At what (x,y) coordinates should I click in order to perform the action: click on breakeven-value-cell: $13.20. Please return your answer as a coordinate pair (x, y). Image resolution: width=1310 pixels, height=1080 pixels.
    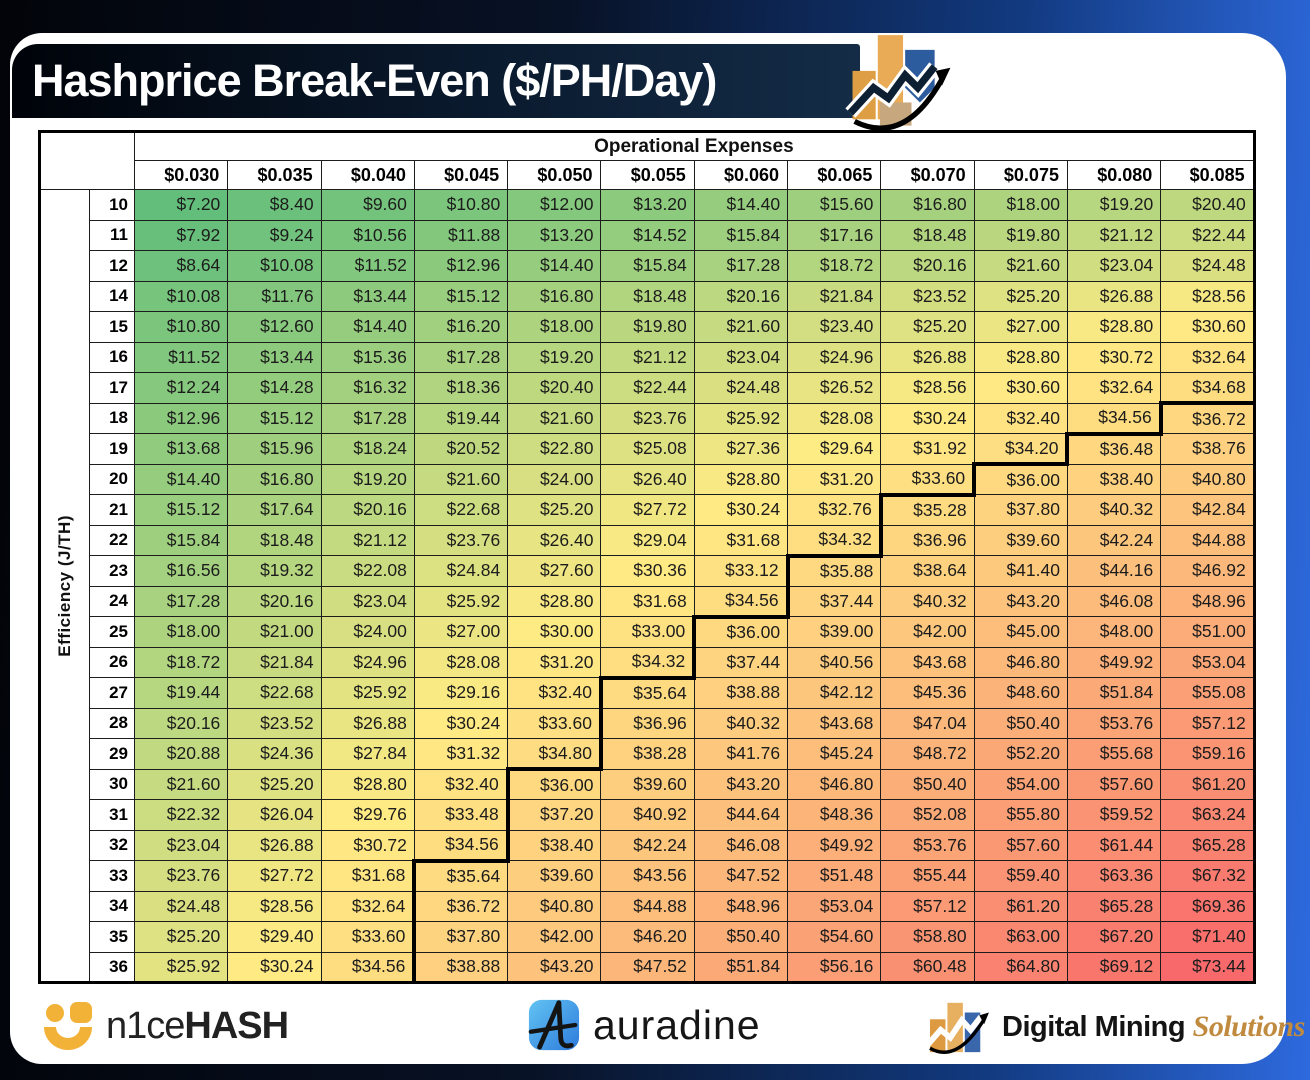
    Looking at the image, I should click on (554, 235).